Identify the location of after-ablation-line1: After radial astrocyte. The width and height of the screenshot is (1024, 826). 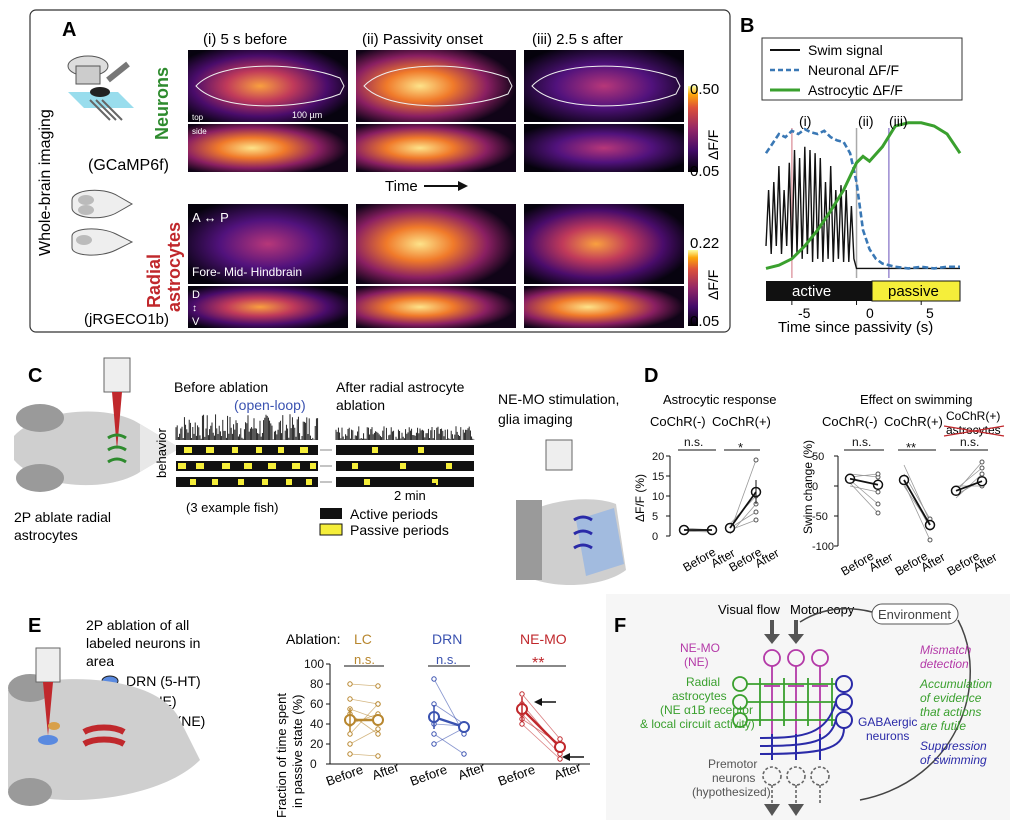
(400, 387).